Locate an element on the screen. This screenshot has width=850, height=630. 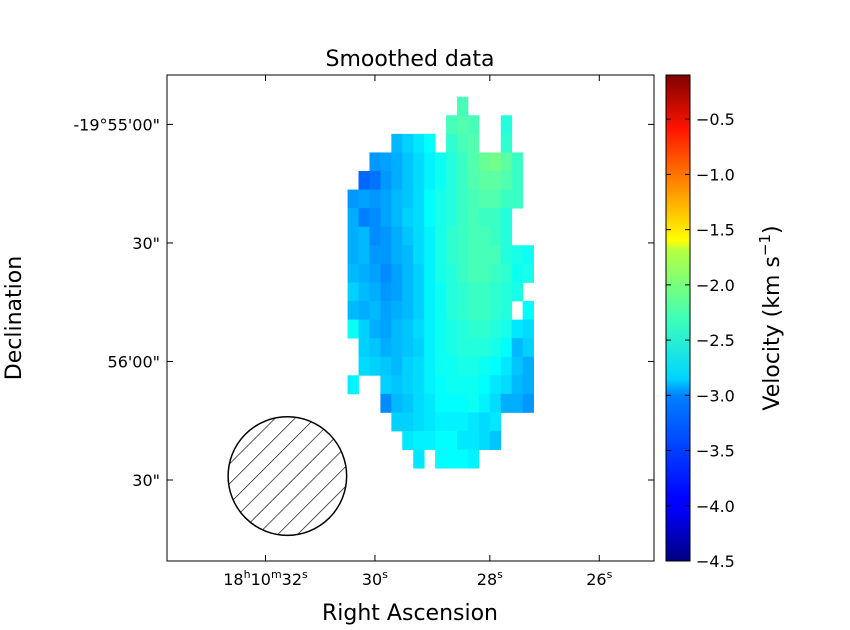
colorbar-tick-label: −2.5 is located at coordinates (715, 340).